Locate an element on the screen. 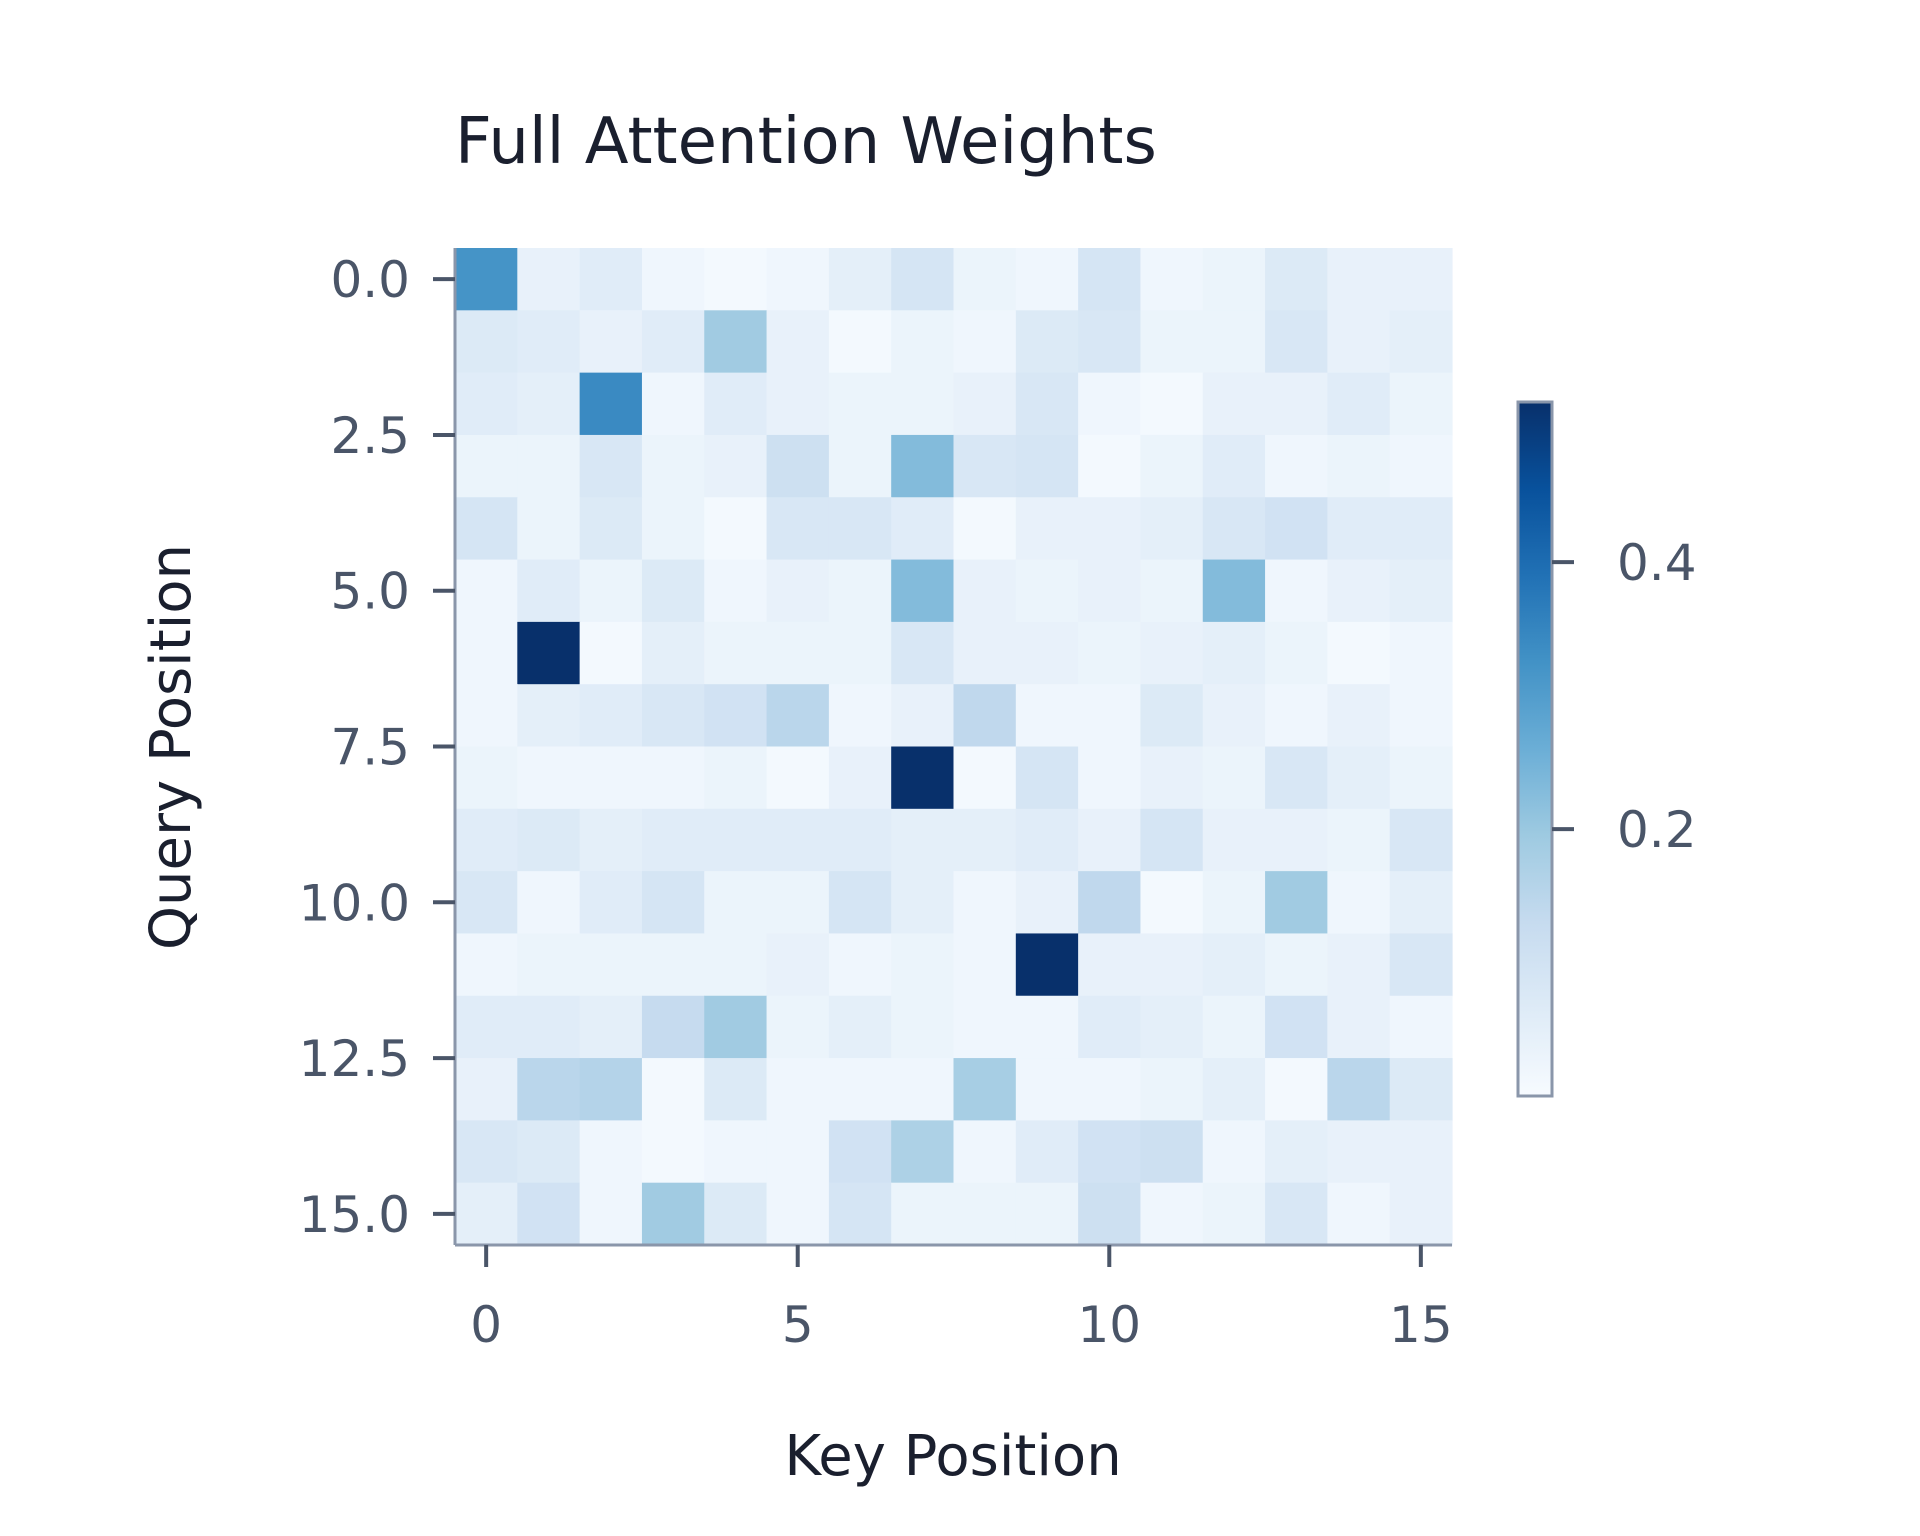 The height and width of the screenshot is (1536, 1920). heatmap-cell-r11-c14 is located at coordinates (1359, 965).